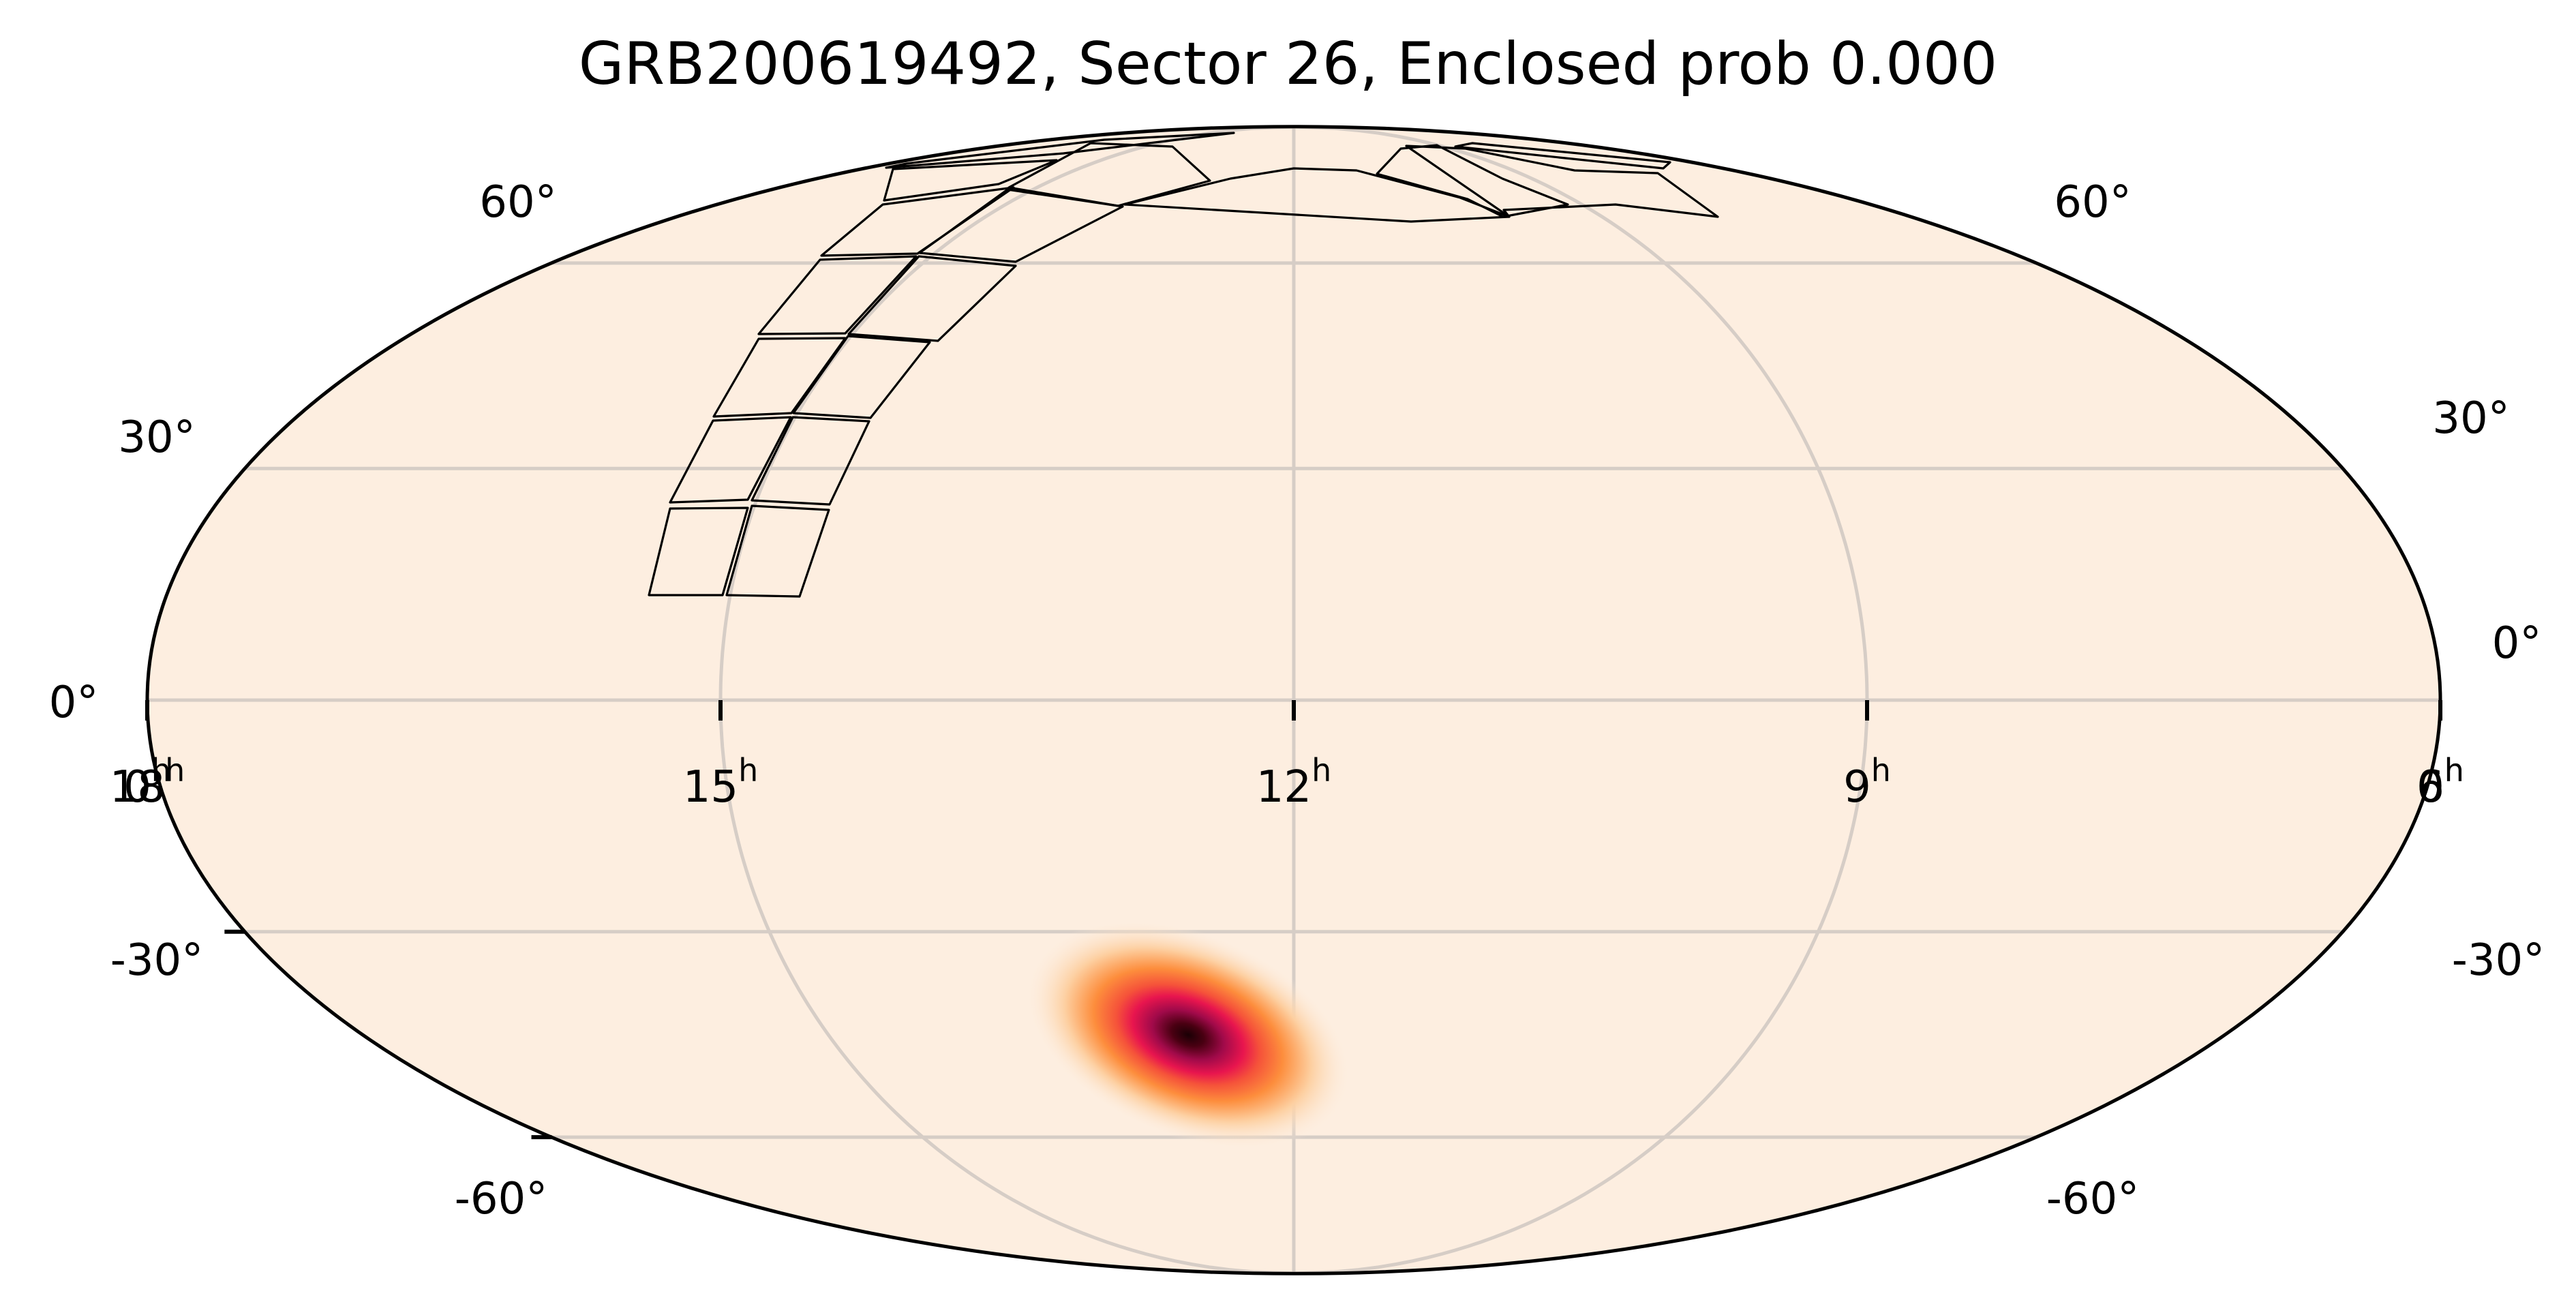 This screenshot has height=1315, width=2576. What do you see at coordinates (1294, 782) in the screenshot?
I see `ra-tick-label: 12h` at bounding box center [1294, 782].